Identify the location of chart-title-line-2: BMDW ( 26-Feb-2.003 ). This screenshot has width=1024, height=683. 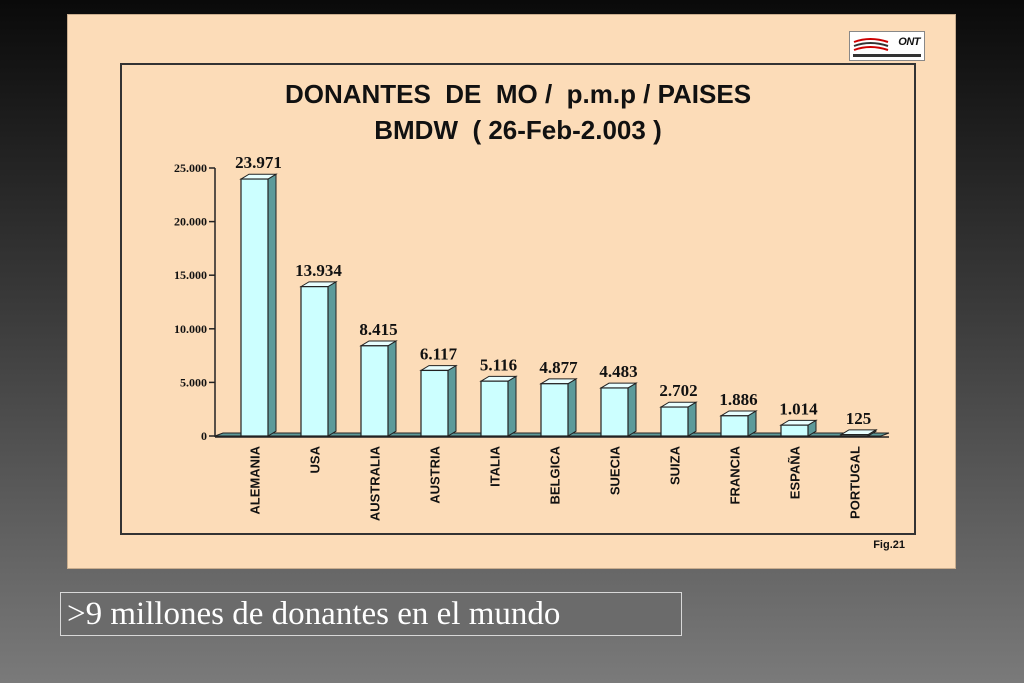
(518, 130).